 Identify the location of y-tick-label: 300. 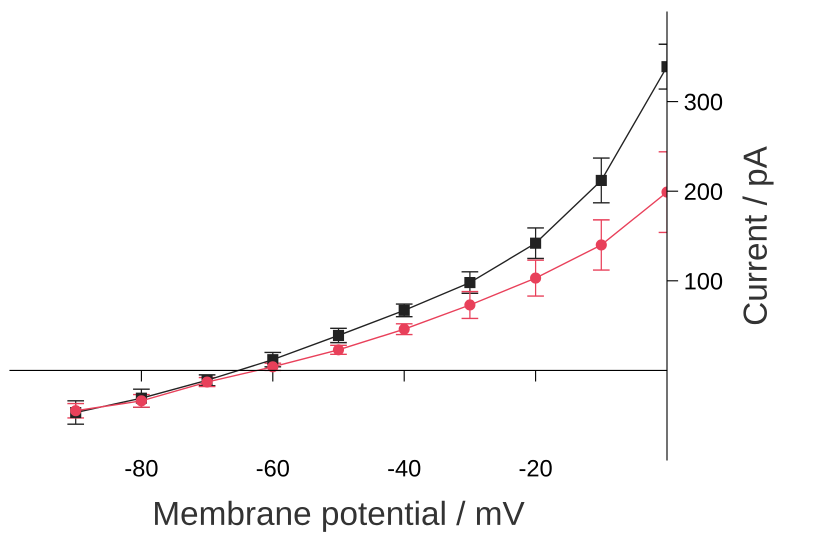
(703, 102).